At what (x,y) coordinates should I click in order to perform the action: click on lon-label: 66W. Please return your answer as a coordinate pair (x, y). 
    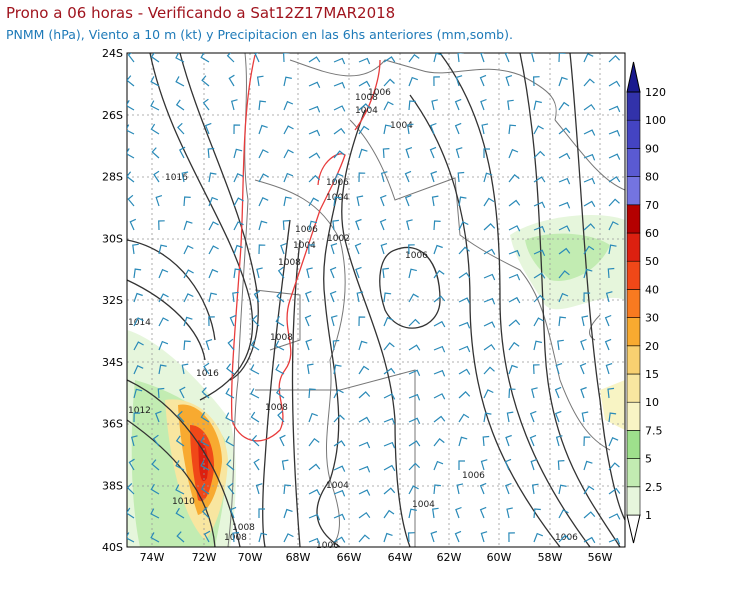
    Looking at the image, I should click on (349, 557).